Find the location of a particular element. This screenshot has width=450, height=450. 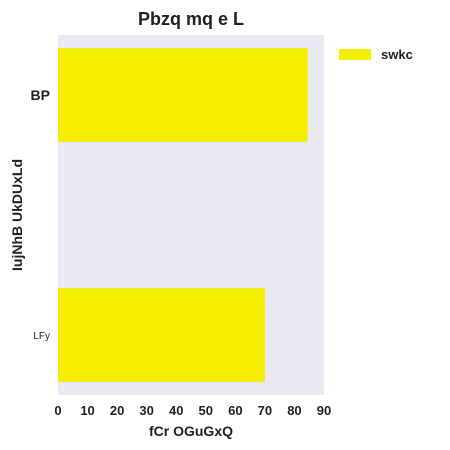

x-tick-10: 10 is located at coordinates (87, 410).